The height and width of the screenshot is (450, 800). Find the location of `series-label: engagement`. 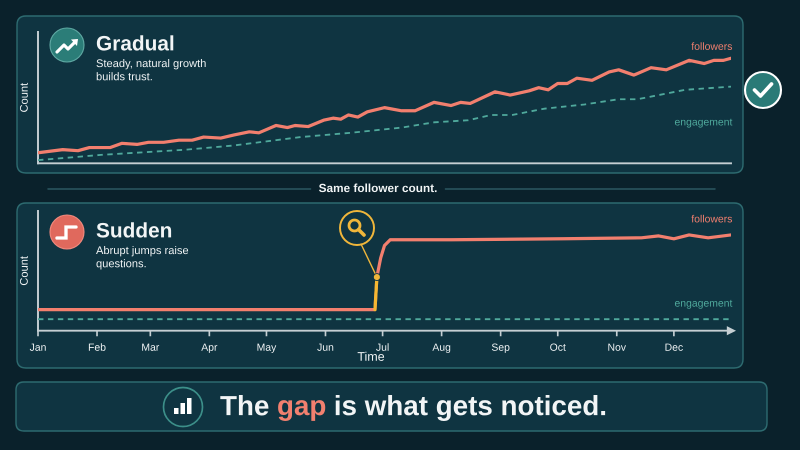

series-label: engagement is located at coordinates (703, 304).